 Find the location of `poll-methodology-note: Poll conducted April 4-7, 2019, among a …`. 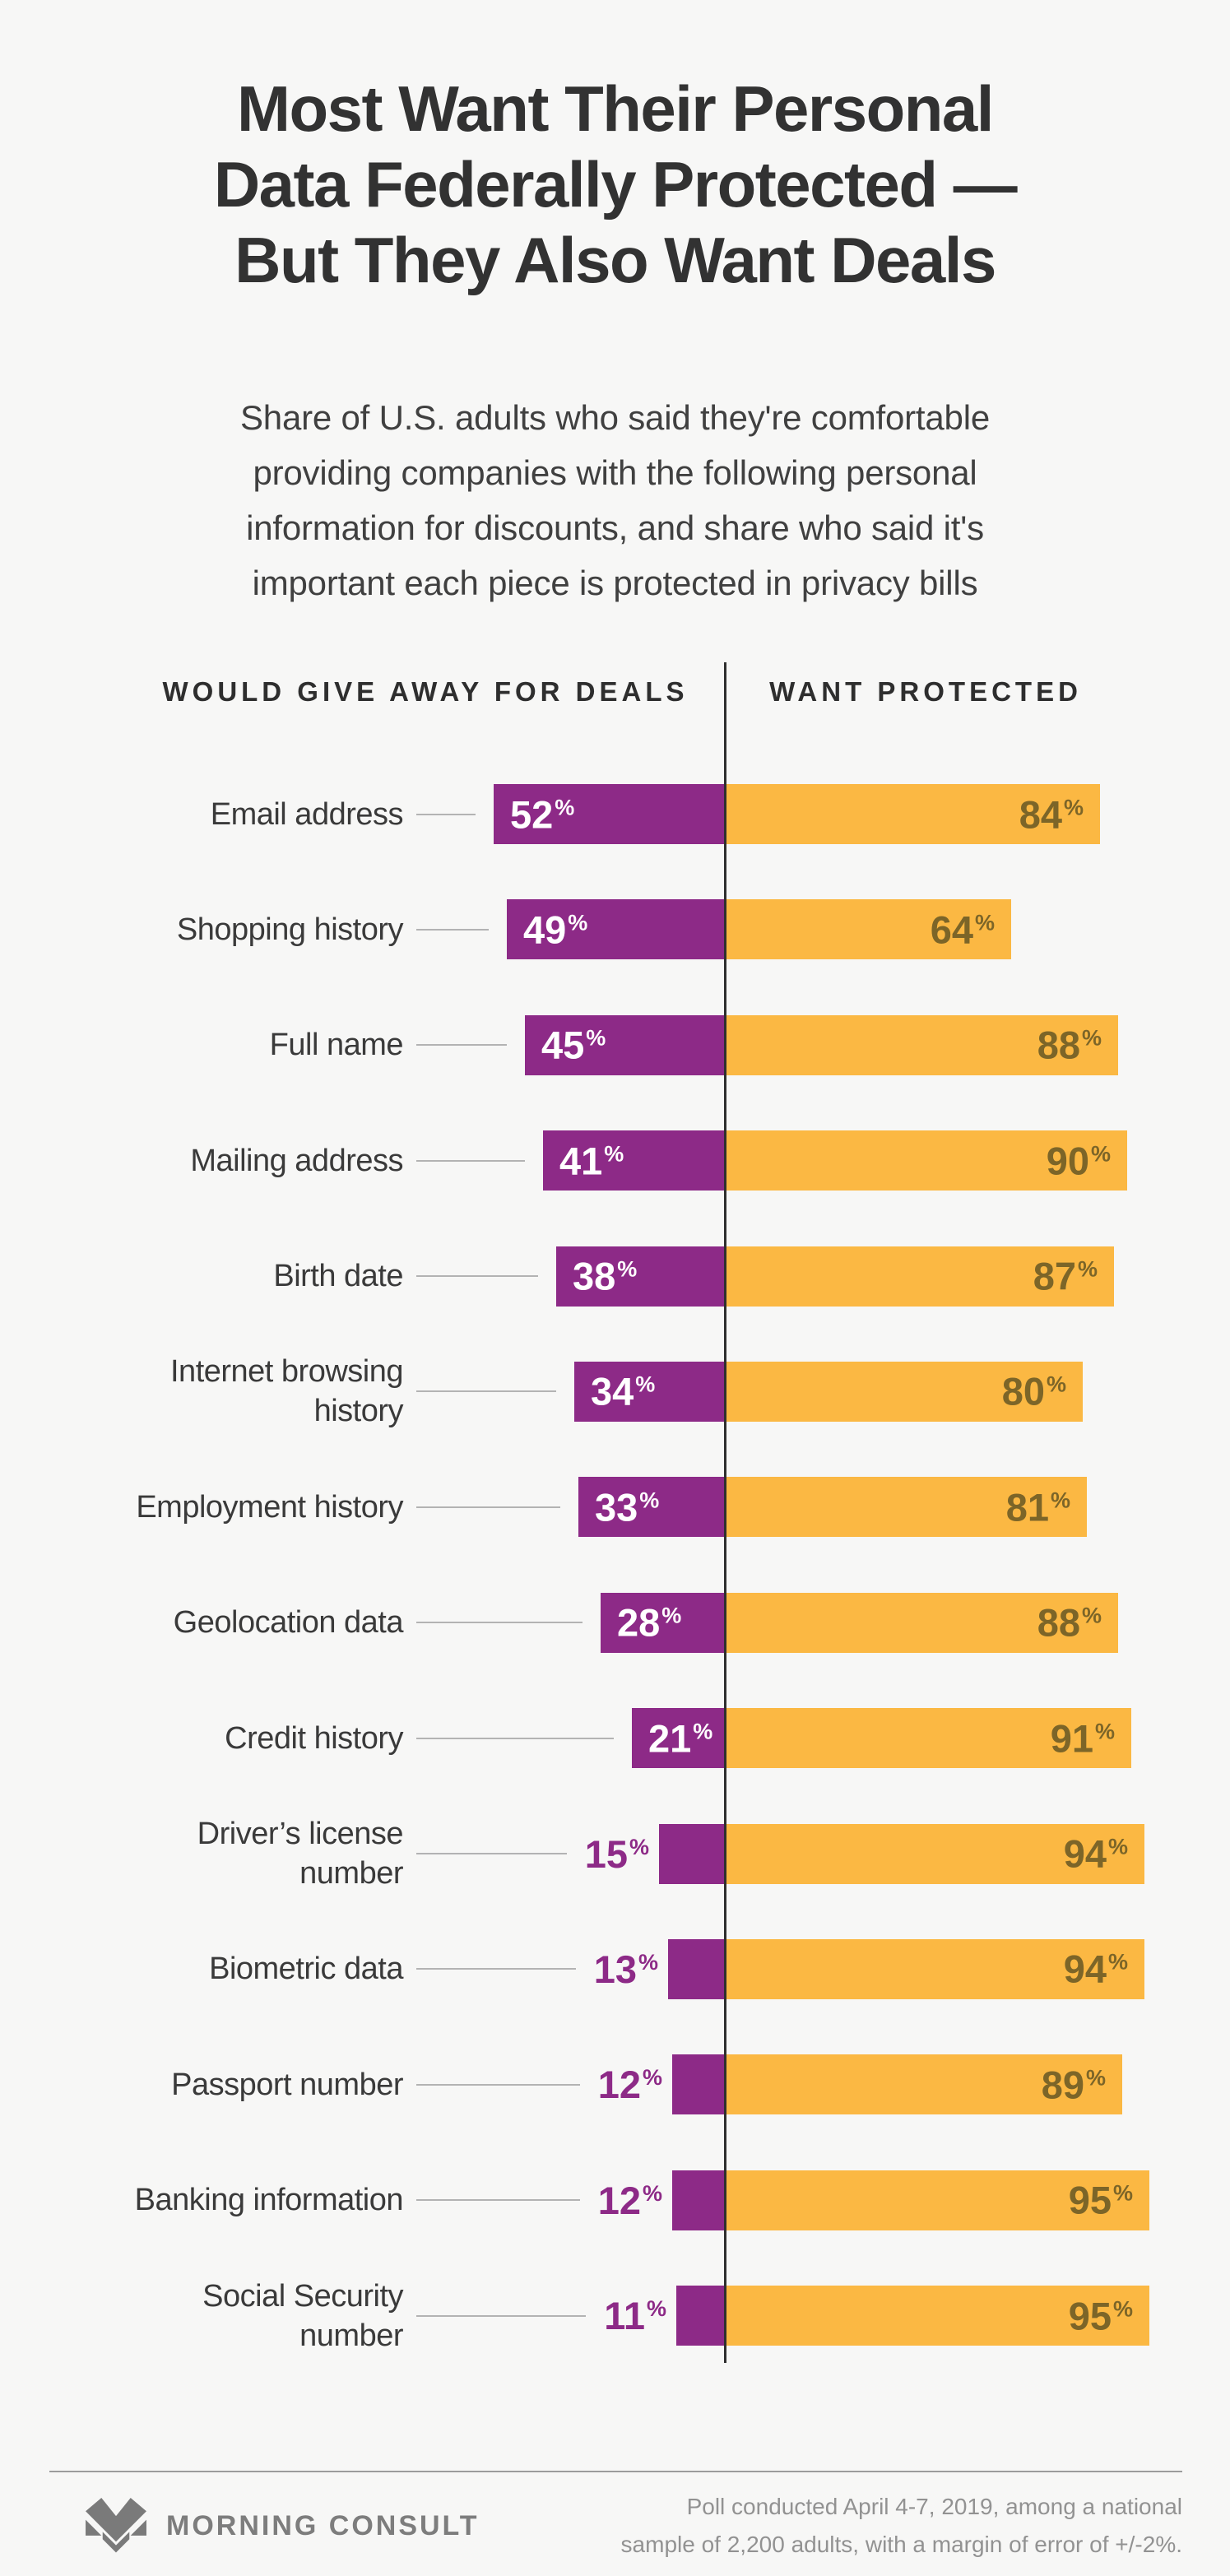

poll-methodology-note: Poll conducted April 4-7, 2019, among a … is located at coordinates (901, 2526).